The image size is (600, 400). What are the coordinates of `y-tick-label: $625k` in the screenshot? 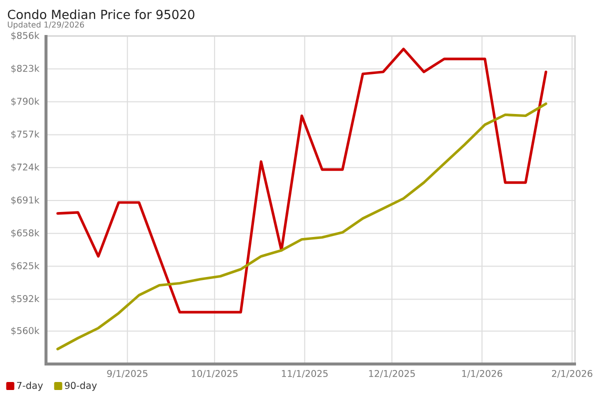 It's located at (25, 266).